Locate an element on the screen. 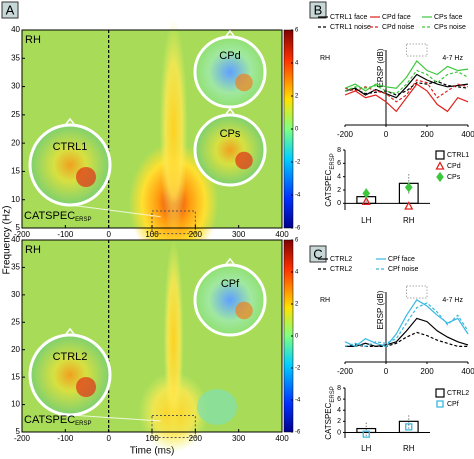  legend-label: CTRL1 face is located at coordinates (348, 17).